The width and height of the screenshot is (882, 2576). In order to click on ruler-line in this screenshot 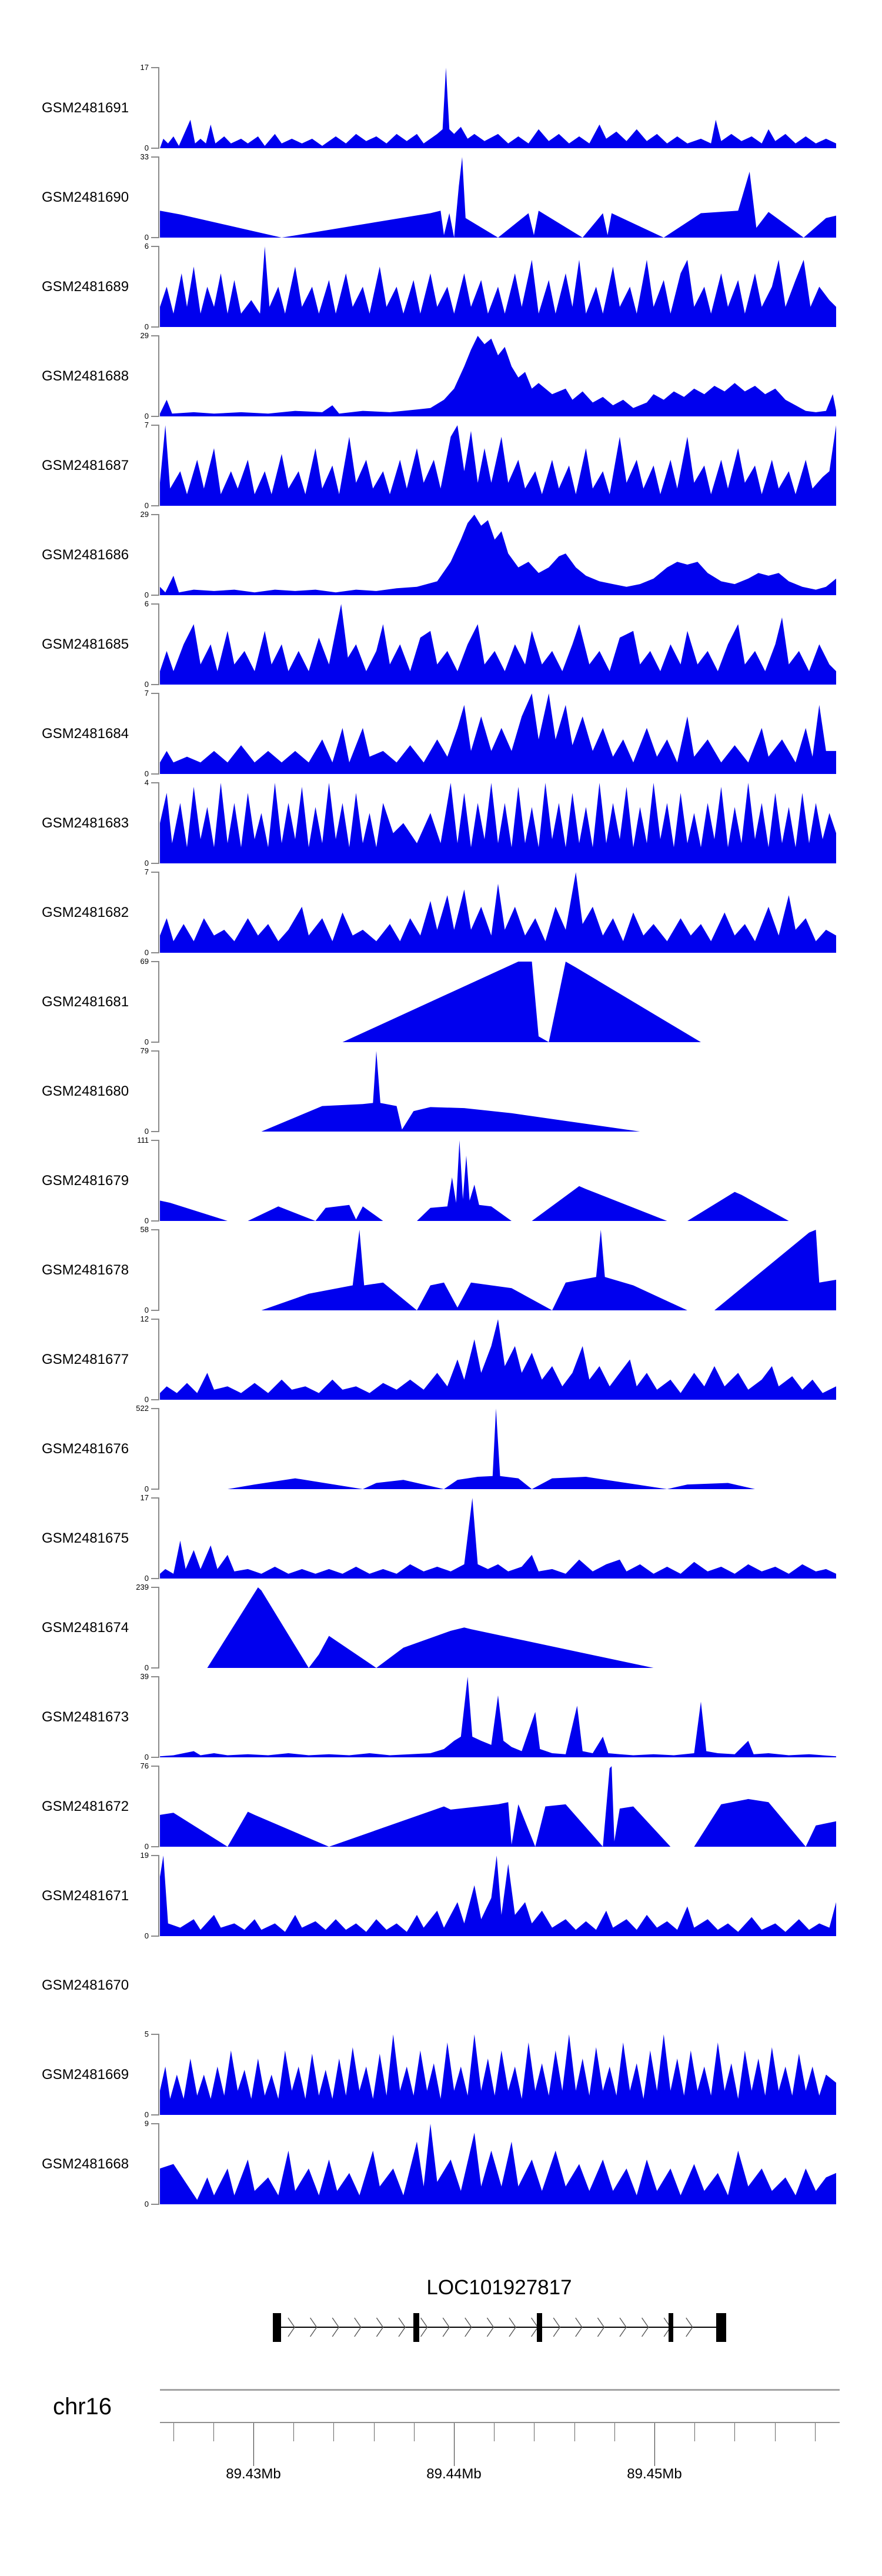, I will do `click(500, 2422)`.